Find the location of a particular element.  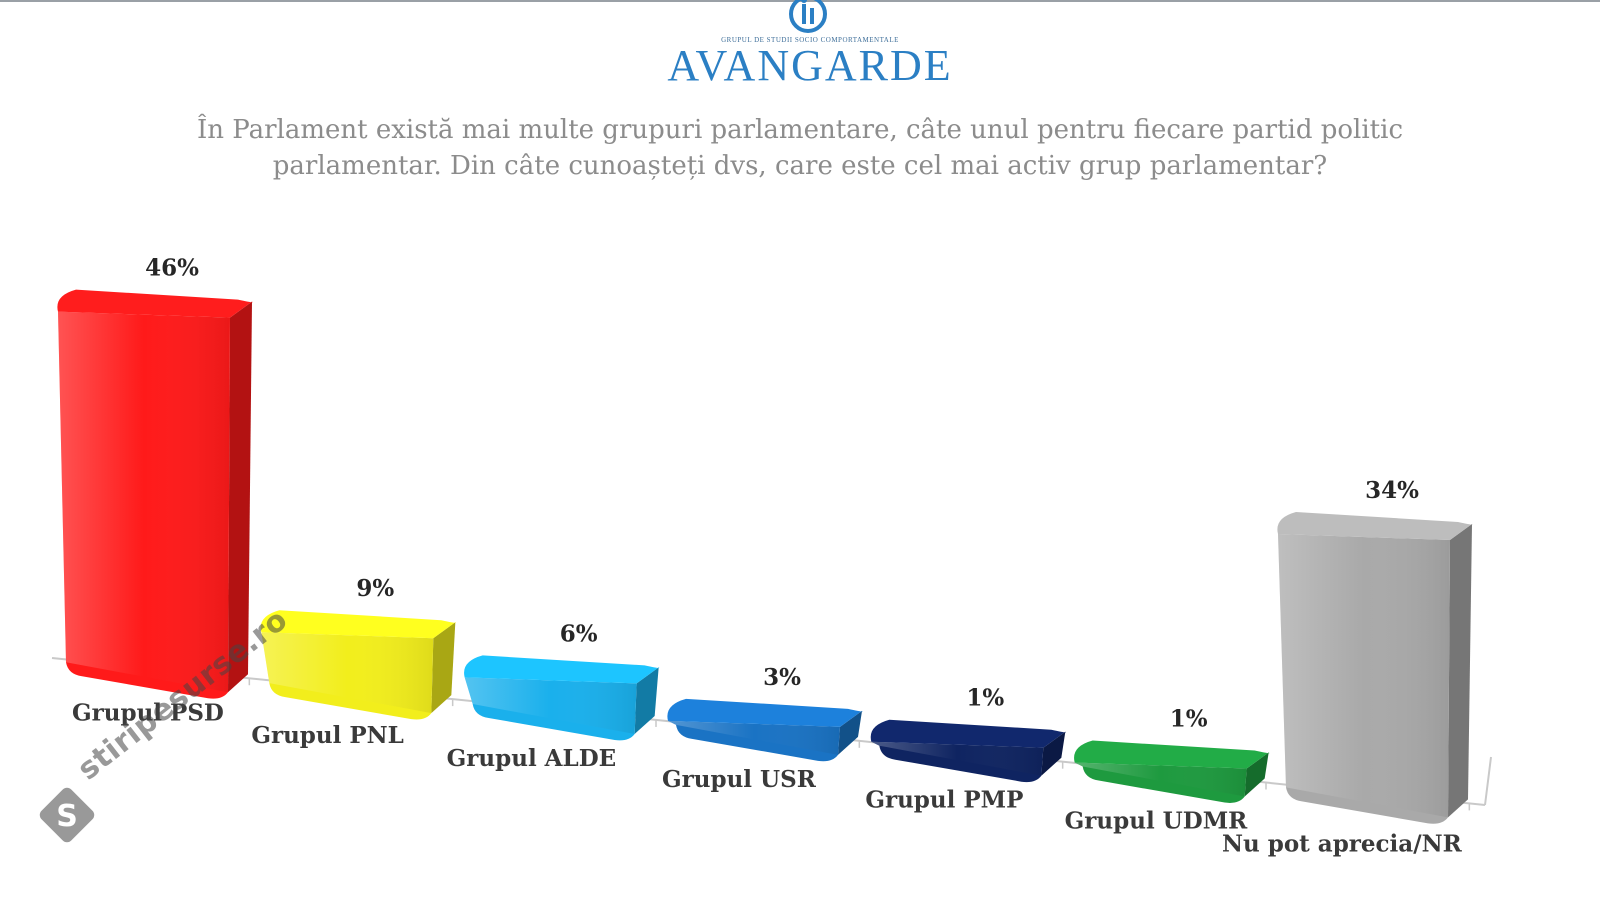

value-label: 6% is located at coordinates (579, 633).